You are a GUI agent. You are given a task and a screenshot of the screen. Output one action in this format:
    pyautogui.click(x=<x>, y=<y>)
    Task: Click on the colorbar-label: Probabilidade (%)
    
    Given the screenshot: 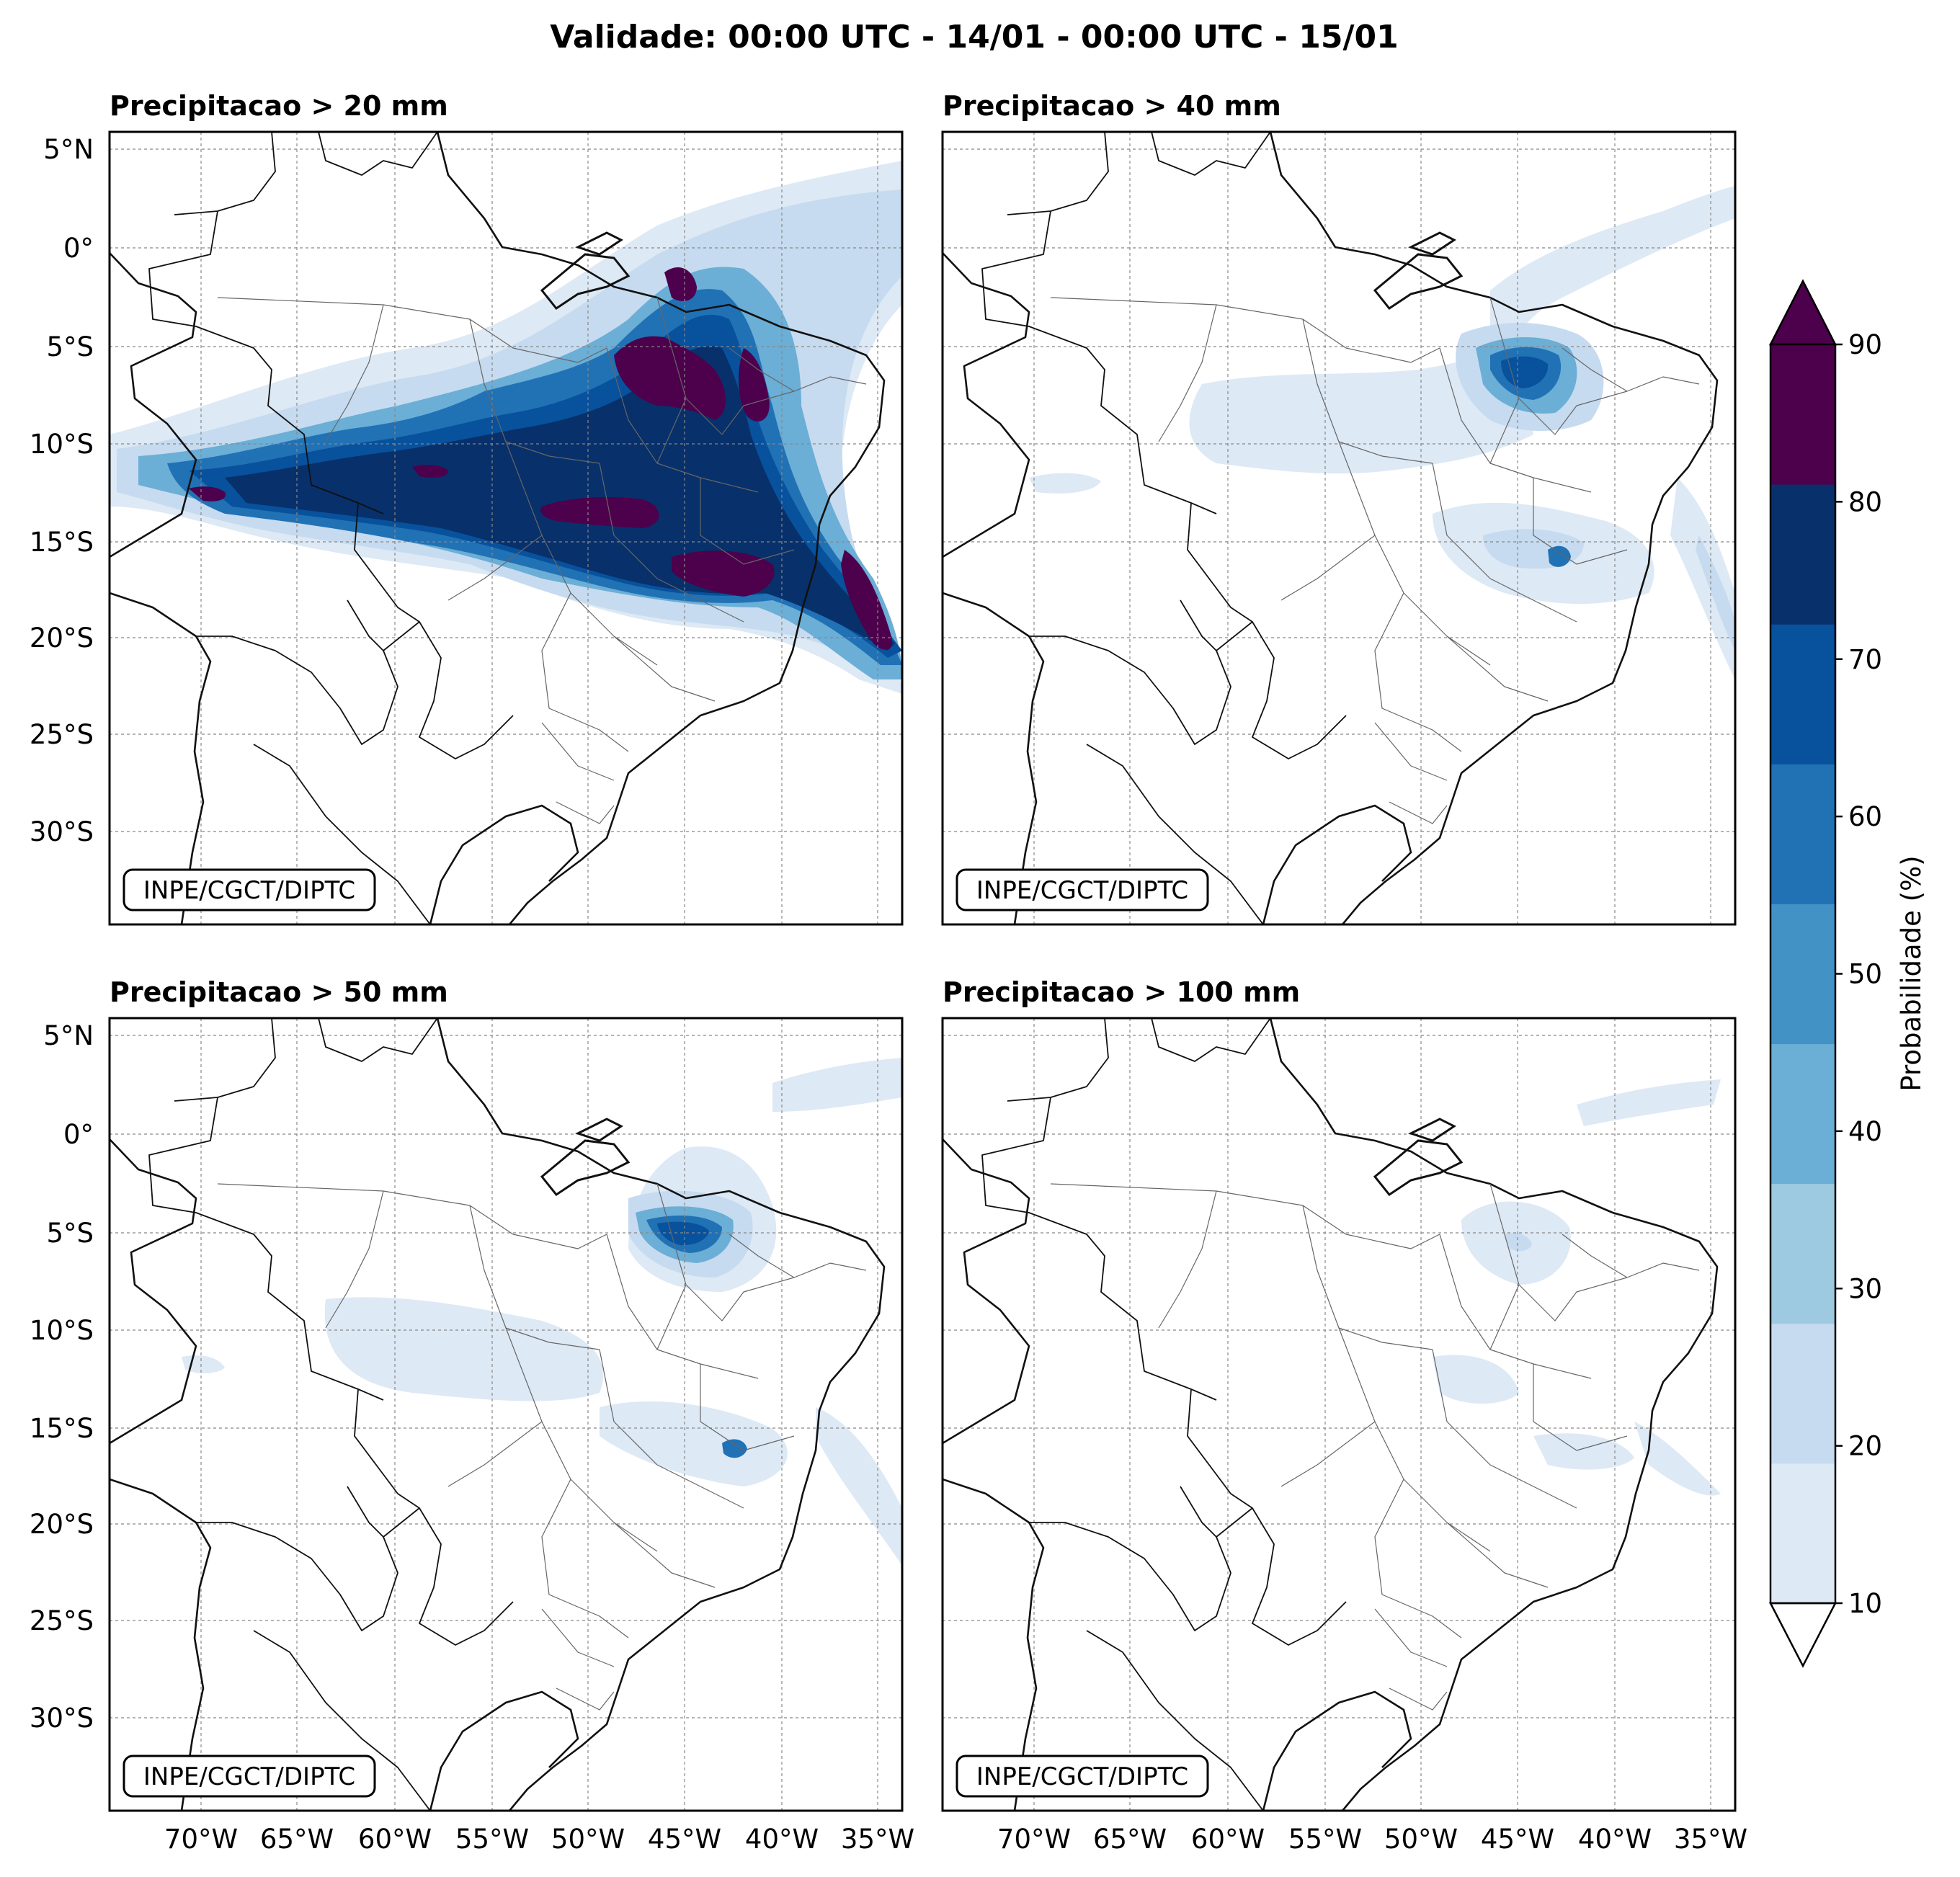 What is the action you would take?
    pyautogui.click(x=1911, y=973)
    